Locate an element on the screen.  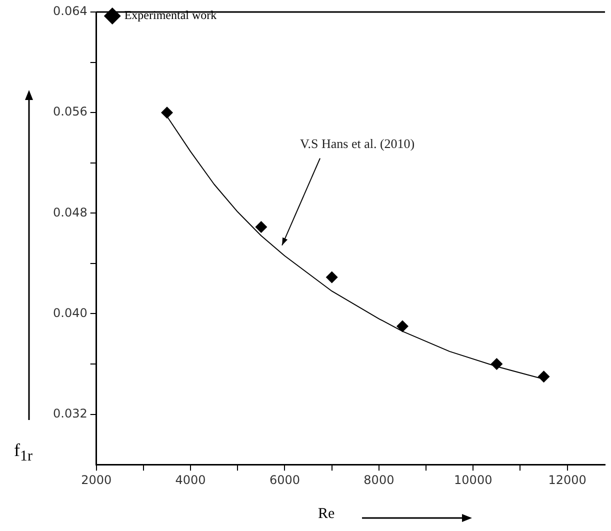
y-tick-label: 0.056 is located at coordinates (70, 111).